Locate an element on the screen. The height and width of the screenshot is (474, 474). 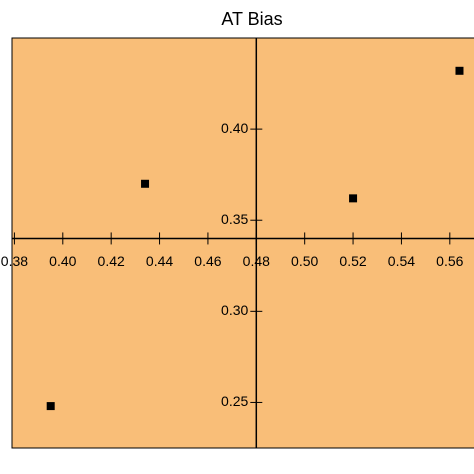
y-tick-label: 0.35 is located at coordinates (234, 219).